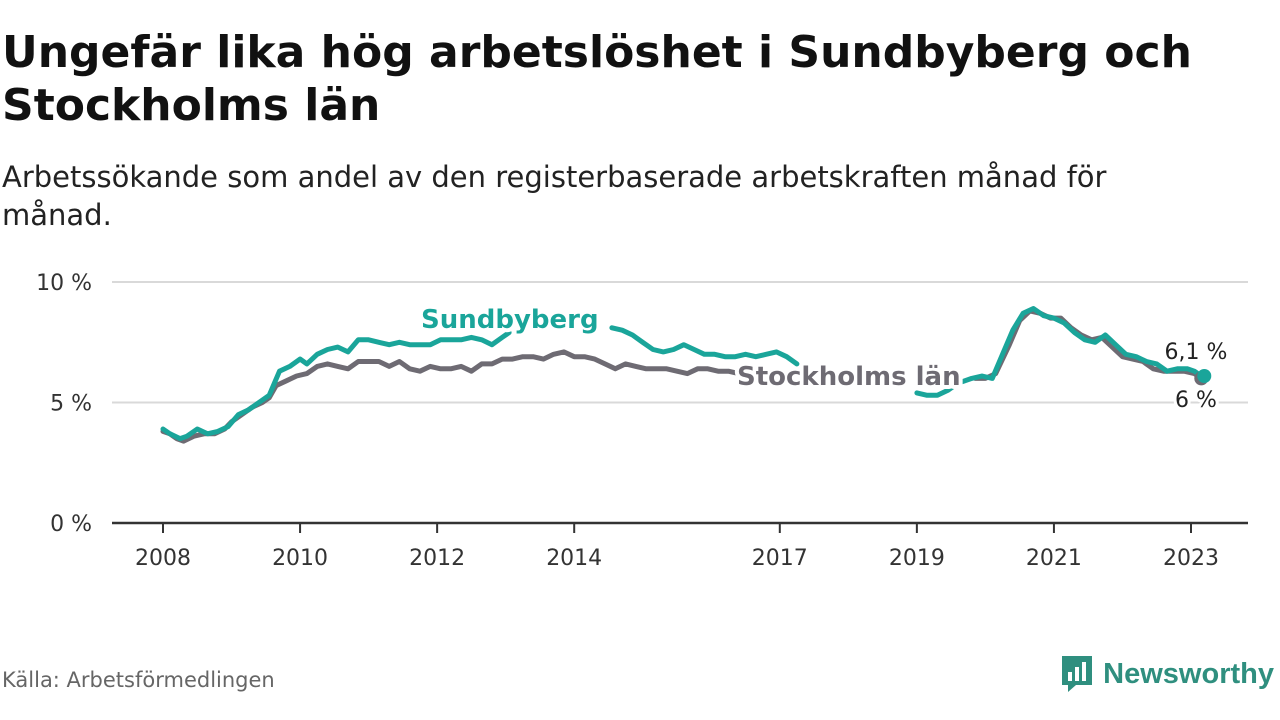 This screenshot has height=720, width=1280. What do you see at coordinates (917, 558) in the screenshot?
I see `x-tick-label: 2019` at bounding box center [917, 558].